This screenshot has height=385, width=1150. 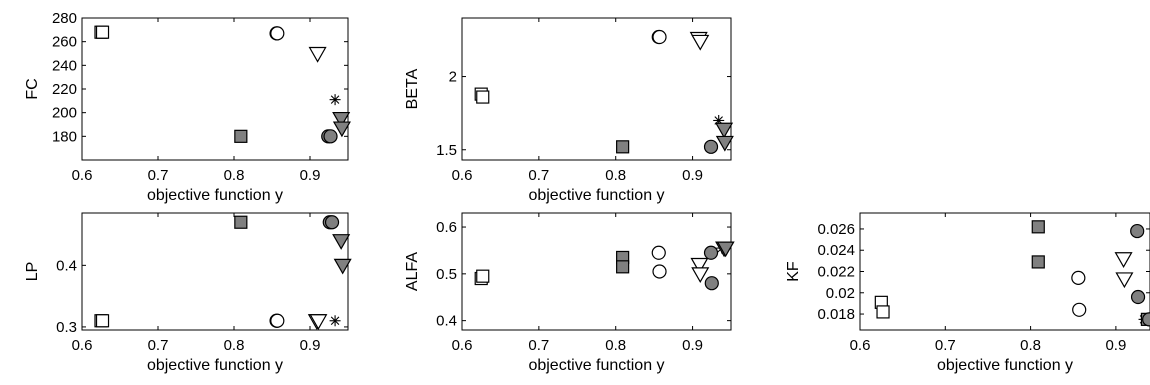 What do you see at coordinates (446, 150) in the screenshot?
I see `y-tick-label: 1.5` at bounding box center [446, 150].